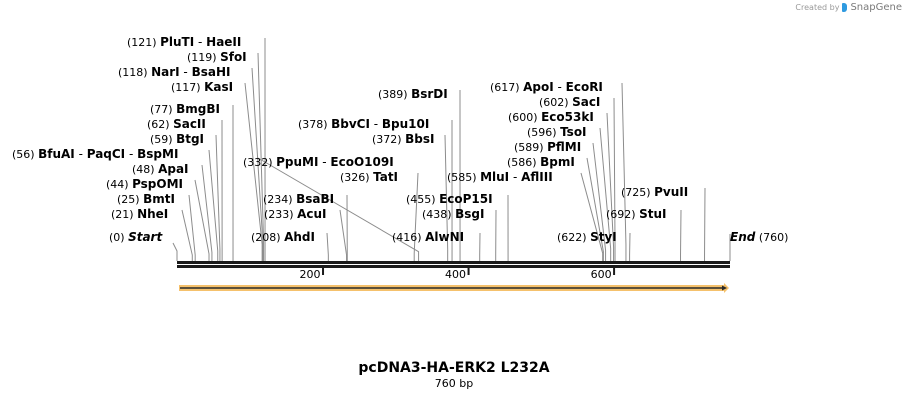 This screenshot has height=400, width=908. I want to click on enzyme-site-ppumi: (332) PpuMI - EcoO109I, so click(318, 162).